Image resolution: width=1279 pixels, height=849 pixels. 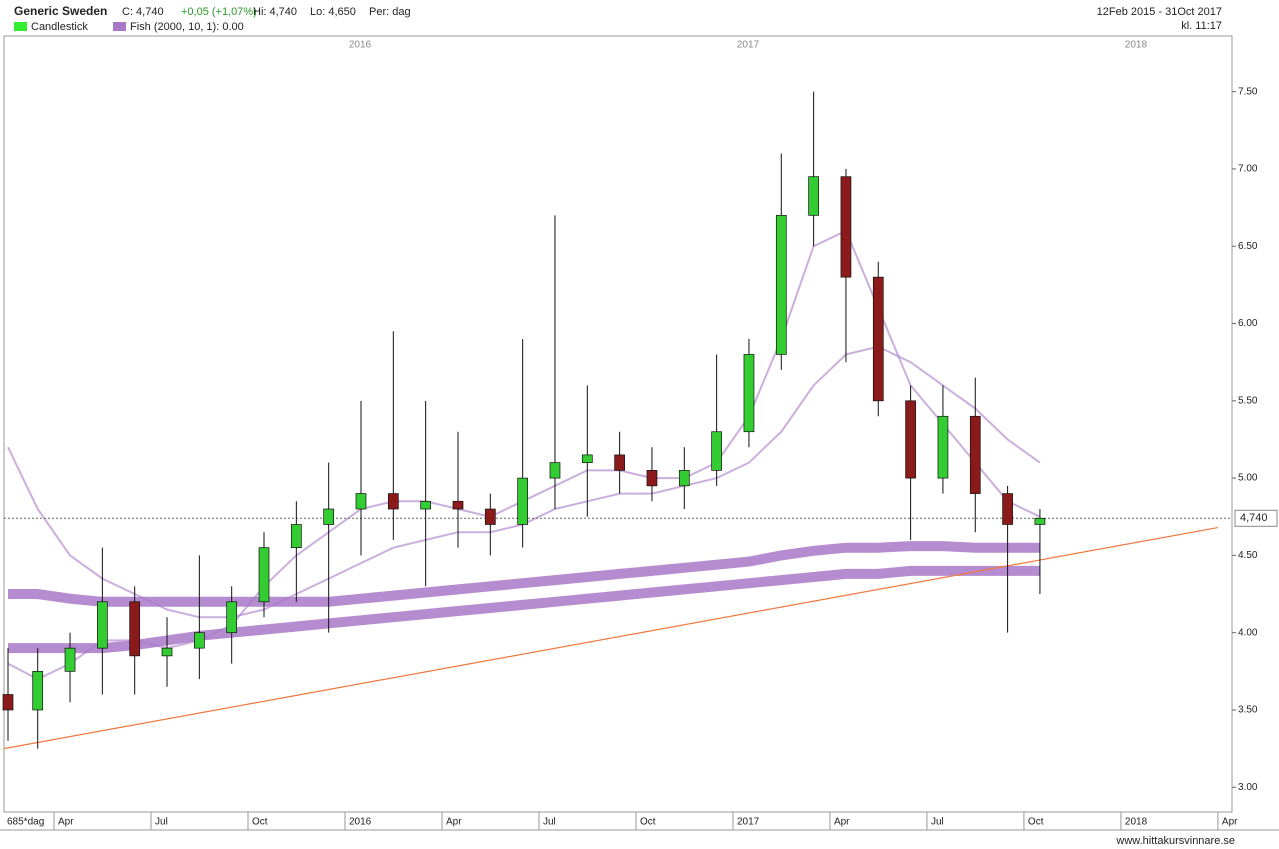 What do you see at coordinates (1248, 478) in the screenshot?
I see `y-tick-label: 5.00` at bounding box center [1248, 478].